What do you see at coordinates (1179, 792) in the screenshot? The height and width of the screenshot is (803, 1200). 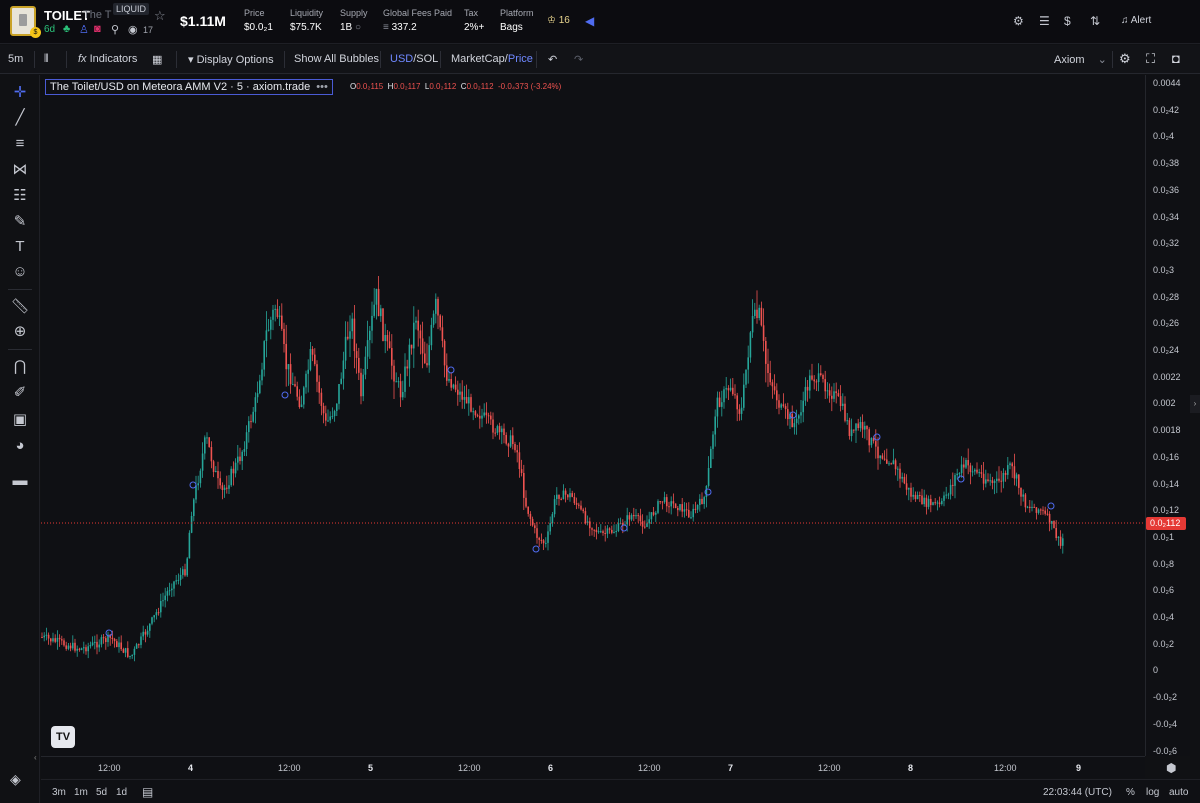 I see `auto-toggle: auto` at bounding box center [1179, 792].